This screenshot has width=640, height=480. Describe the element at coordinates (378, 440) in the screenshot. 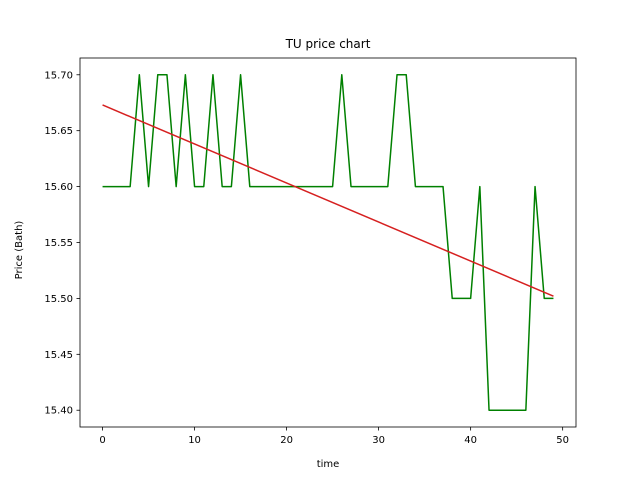

I see `x-tick-label: 30` at that location.